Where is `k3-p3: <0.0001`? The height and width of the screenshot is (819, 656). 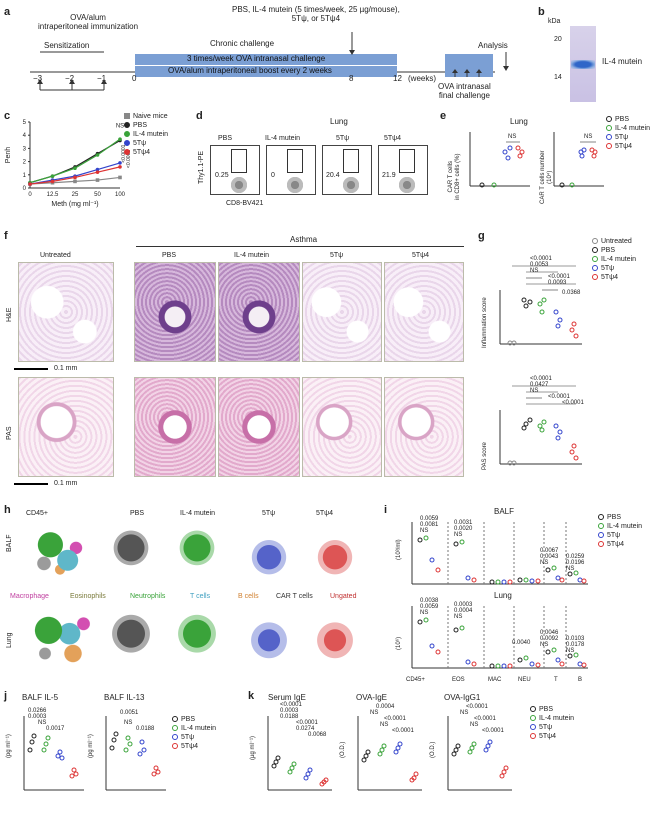 k3-p3: <0.0001 is located at coordinates (485, 719).